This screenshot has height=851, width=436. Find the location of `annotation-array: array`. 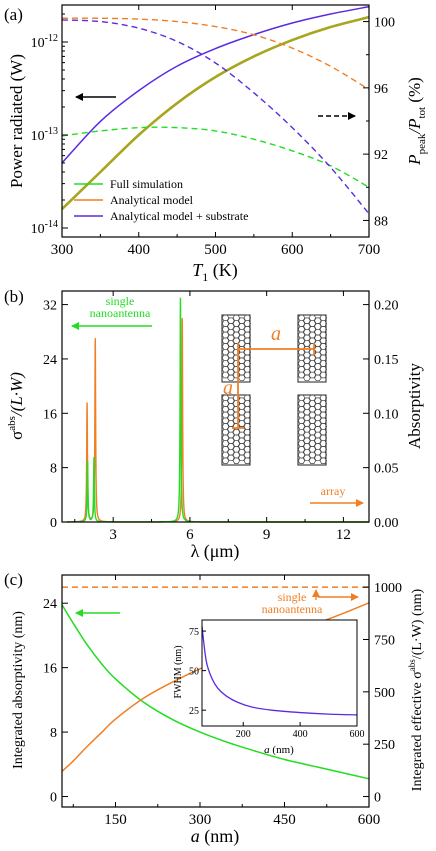

annotation-array: array is located at coordinates (333, 491).